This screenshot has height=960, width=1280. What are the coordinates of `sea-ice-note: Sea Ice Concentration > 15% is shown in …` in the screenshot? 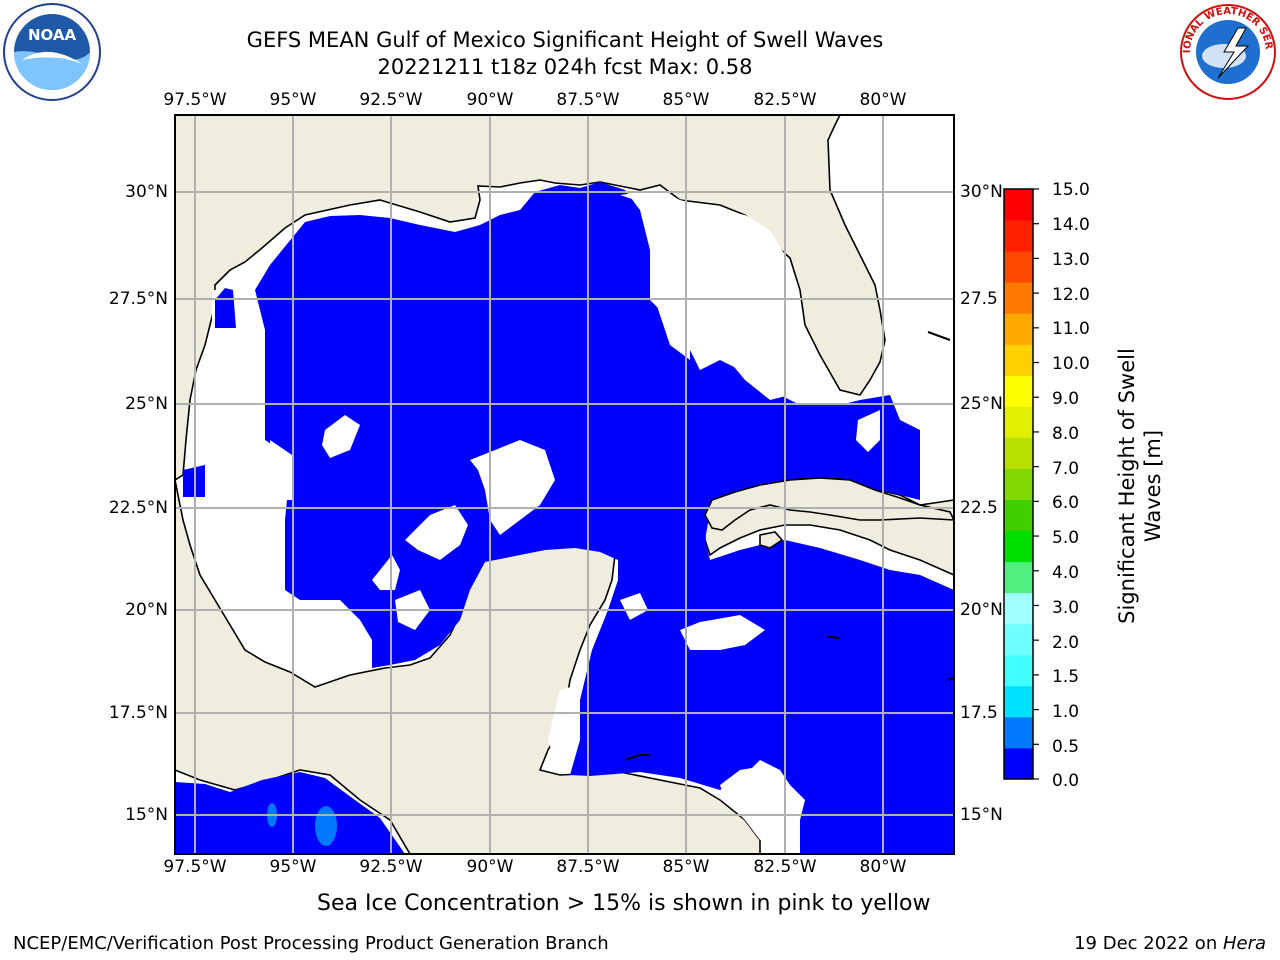 It's located at (624, 903).